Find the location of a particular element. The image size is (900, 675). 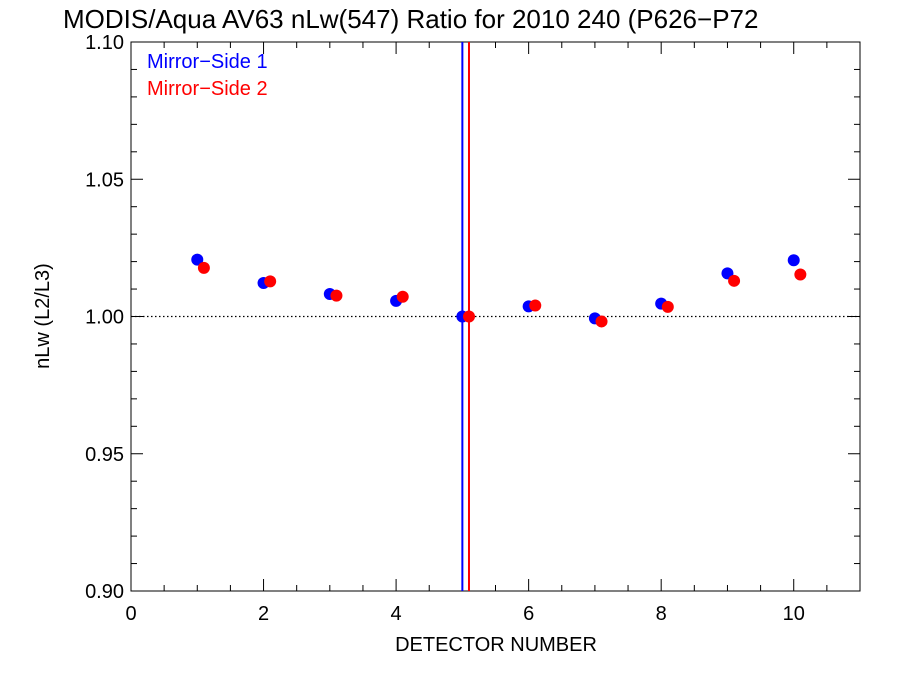

x-tick-label: 4 is located at coordinates (396, 614).